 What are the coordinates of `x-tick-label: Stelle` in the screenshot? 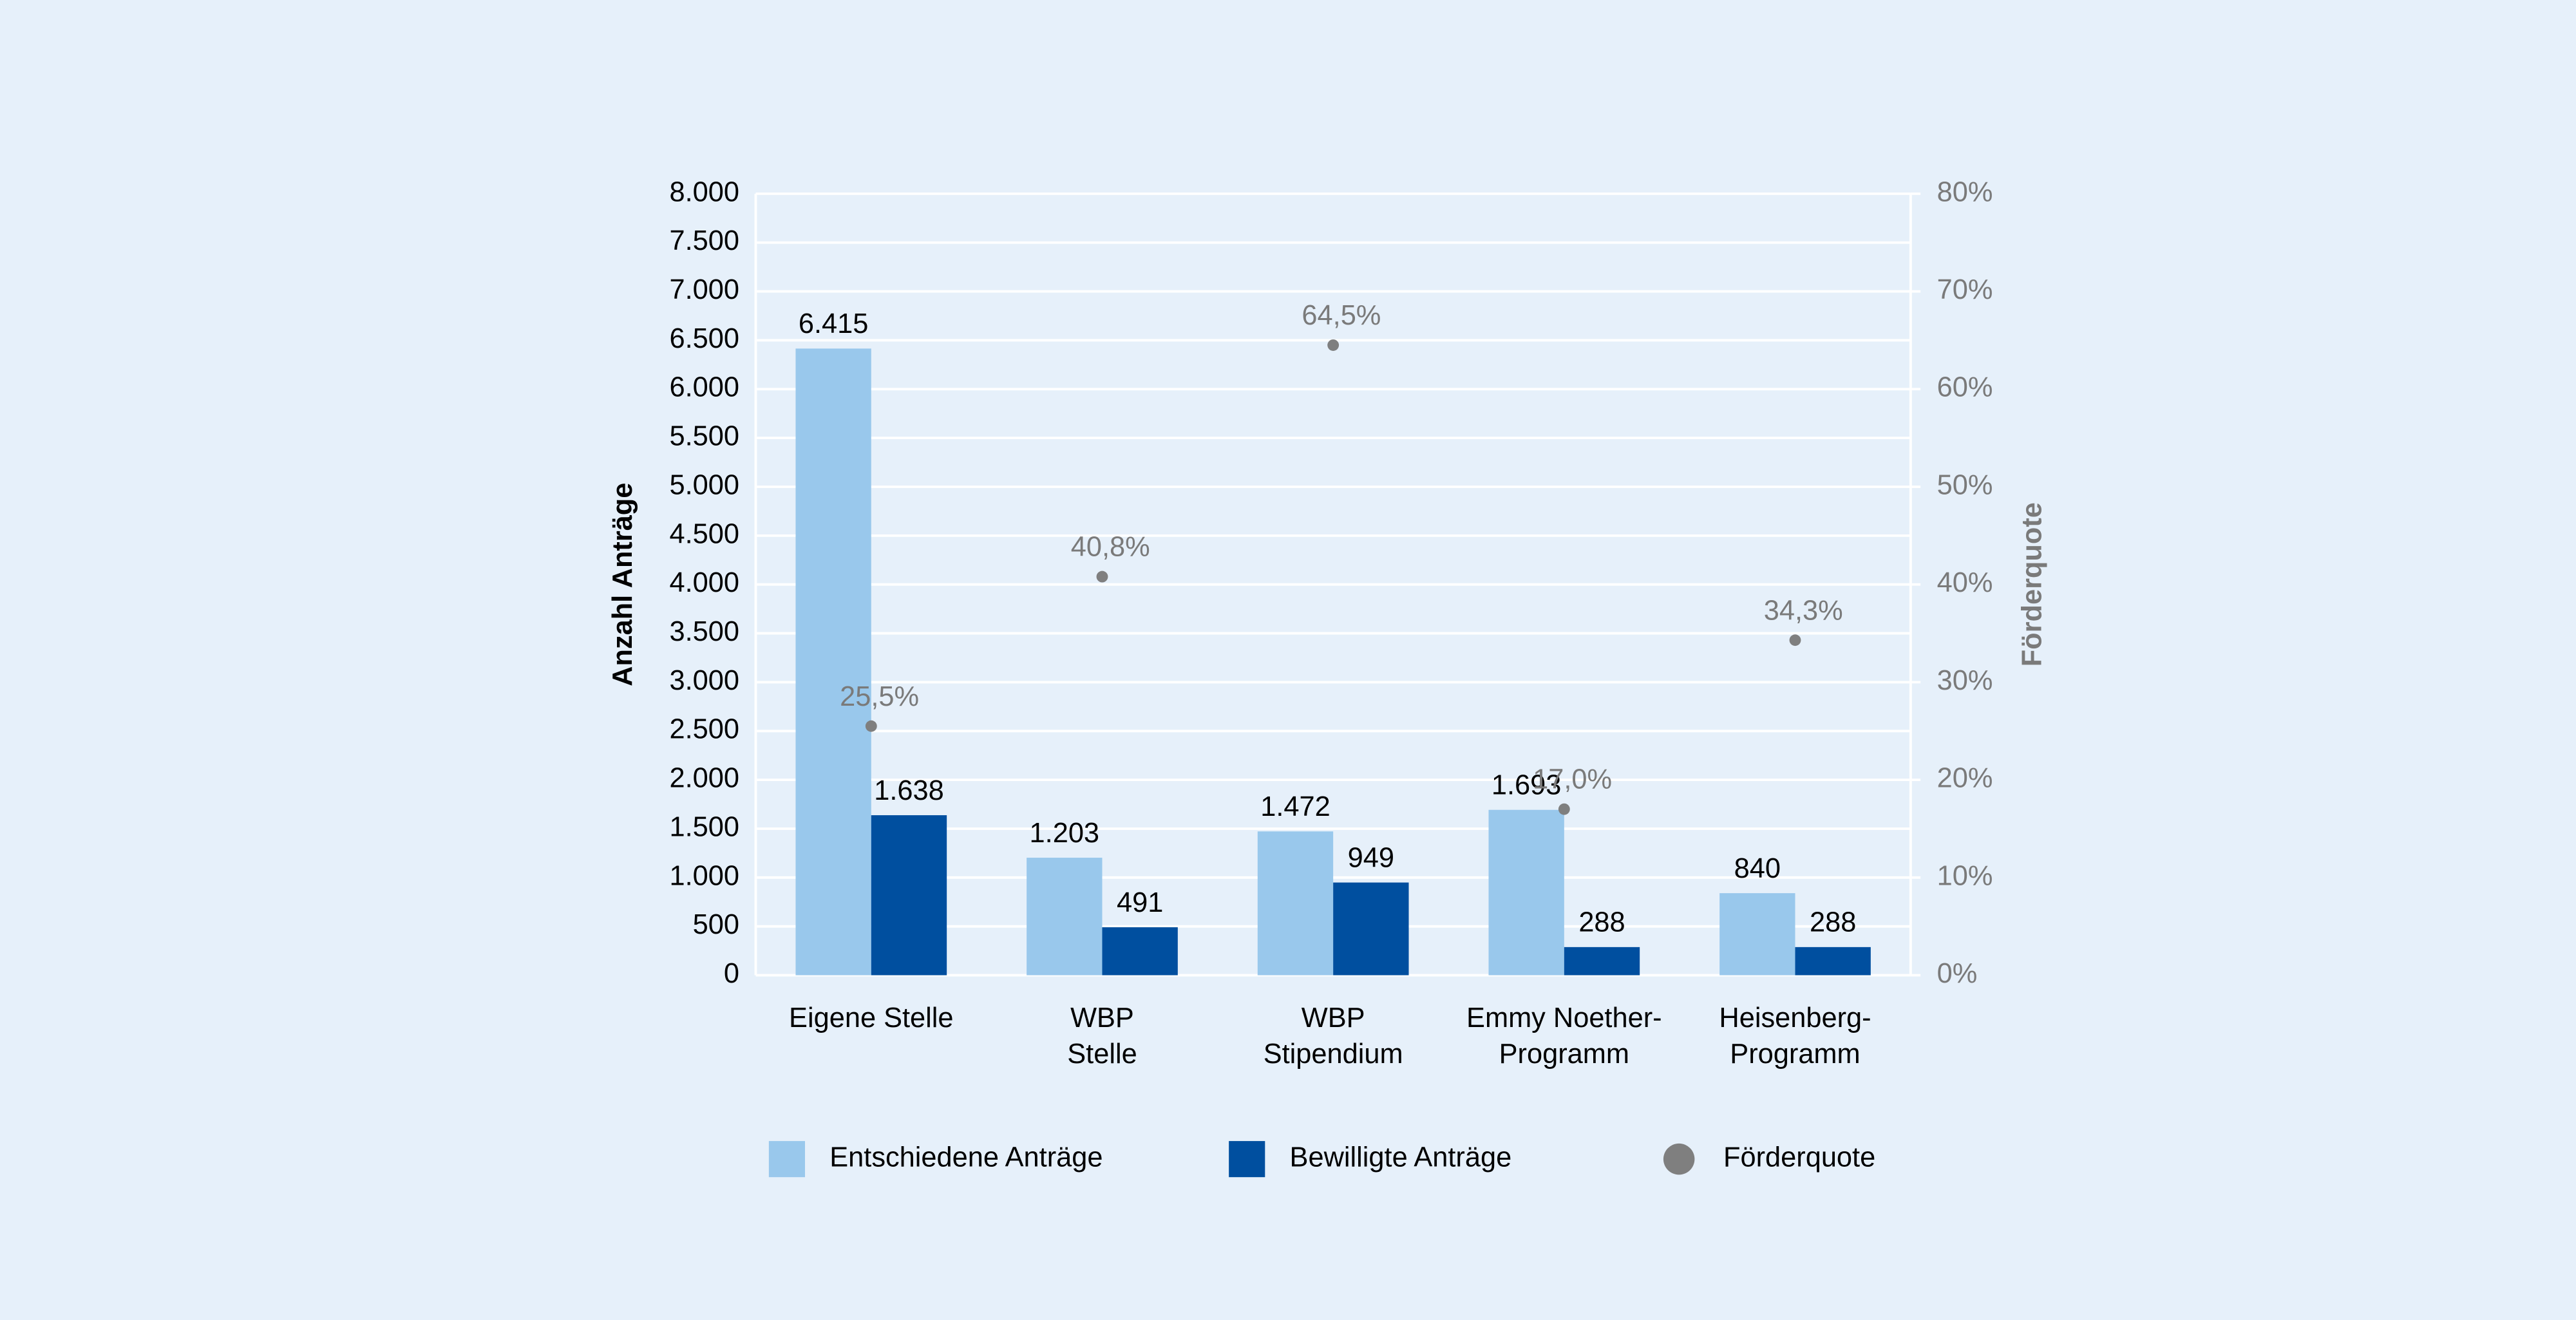 It's located at (1102, 1054).